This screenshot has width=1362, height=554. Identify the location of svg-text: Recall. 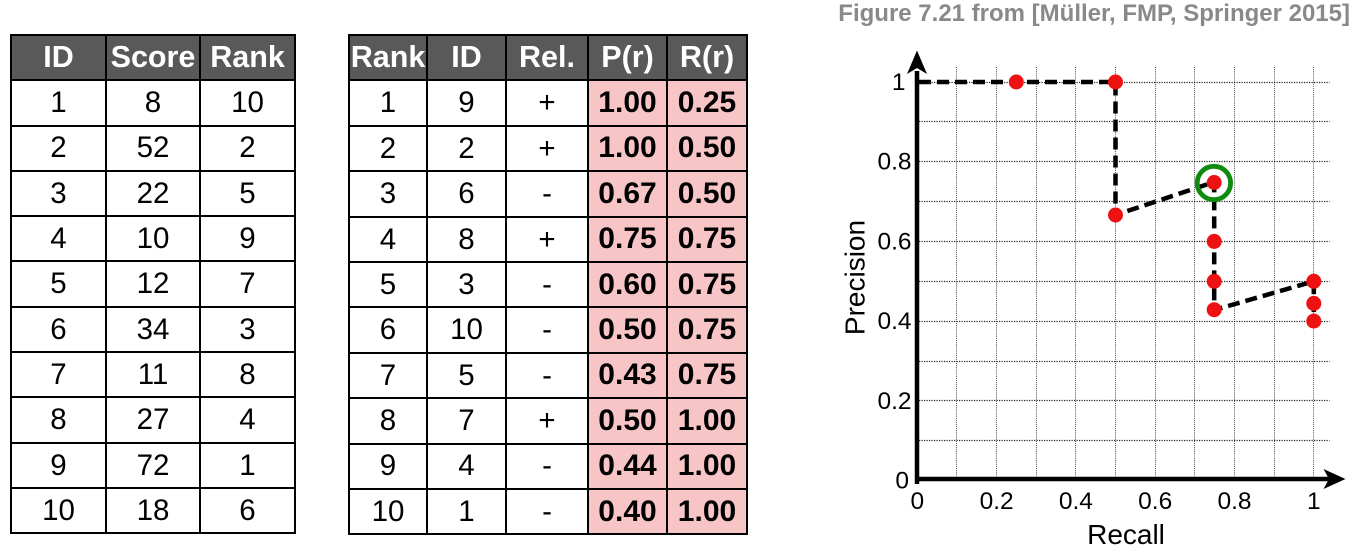
(1126, 534).